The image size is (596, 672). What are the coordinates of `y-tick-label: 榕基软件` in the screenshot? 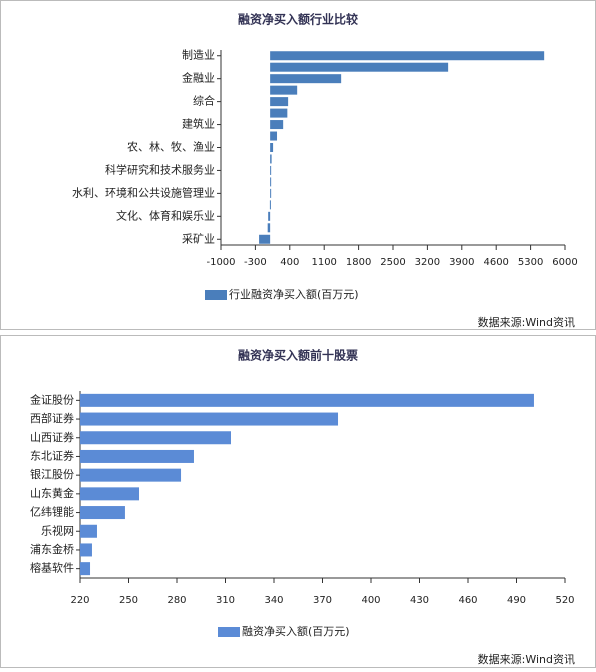 It's located at (52, 568).